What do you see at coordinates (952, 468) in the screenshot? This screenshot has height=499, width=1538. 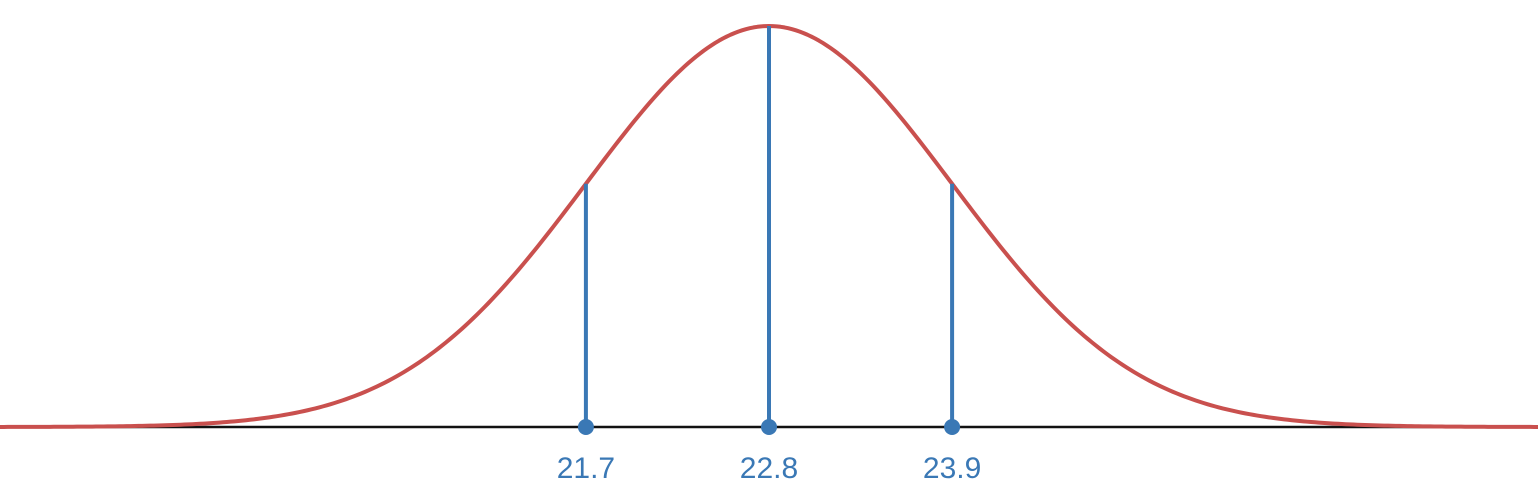 I see `tick-label: 23.9` at bounding box center [952, 468].